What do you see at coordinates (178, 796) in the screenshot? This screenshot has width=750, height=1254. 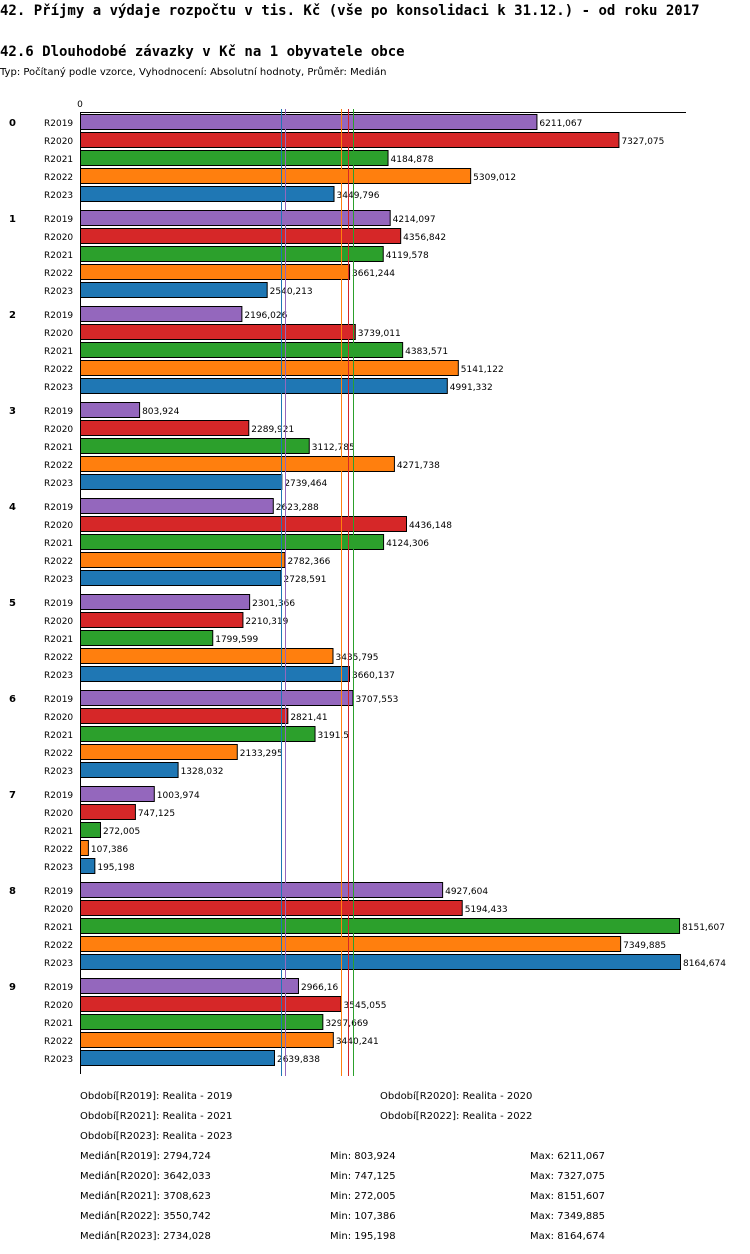 I see `bar-value-label: 1003,974` at bounding box center [178, 796].